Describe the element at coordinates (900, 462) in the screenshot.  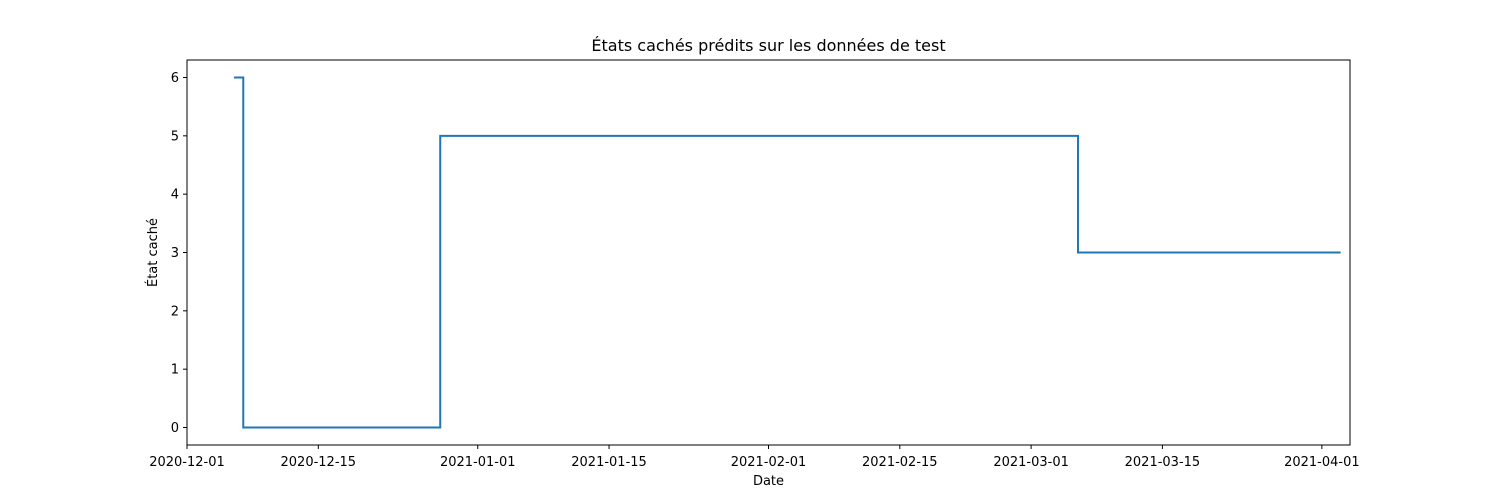
I see `x-tick-label: 2021-02-15` at that location.